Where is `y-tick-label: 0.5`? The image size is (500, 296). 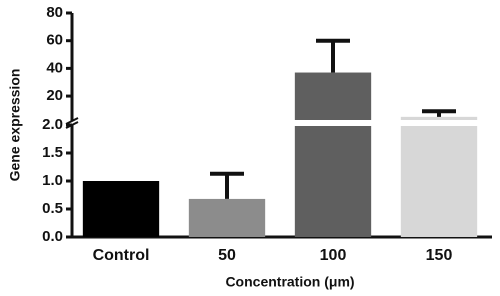
y-tick-label: 0.5 is located at coordinates (52, 208).